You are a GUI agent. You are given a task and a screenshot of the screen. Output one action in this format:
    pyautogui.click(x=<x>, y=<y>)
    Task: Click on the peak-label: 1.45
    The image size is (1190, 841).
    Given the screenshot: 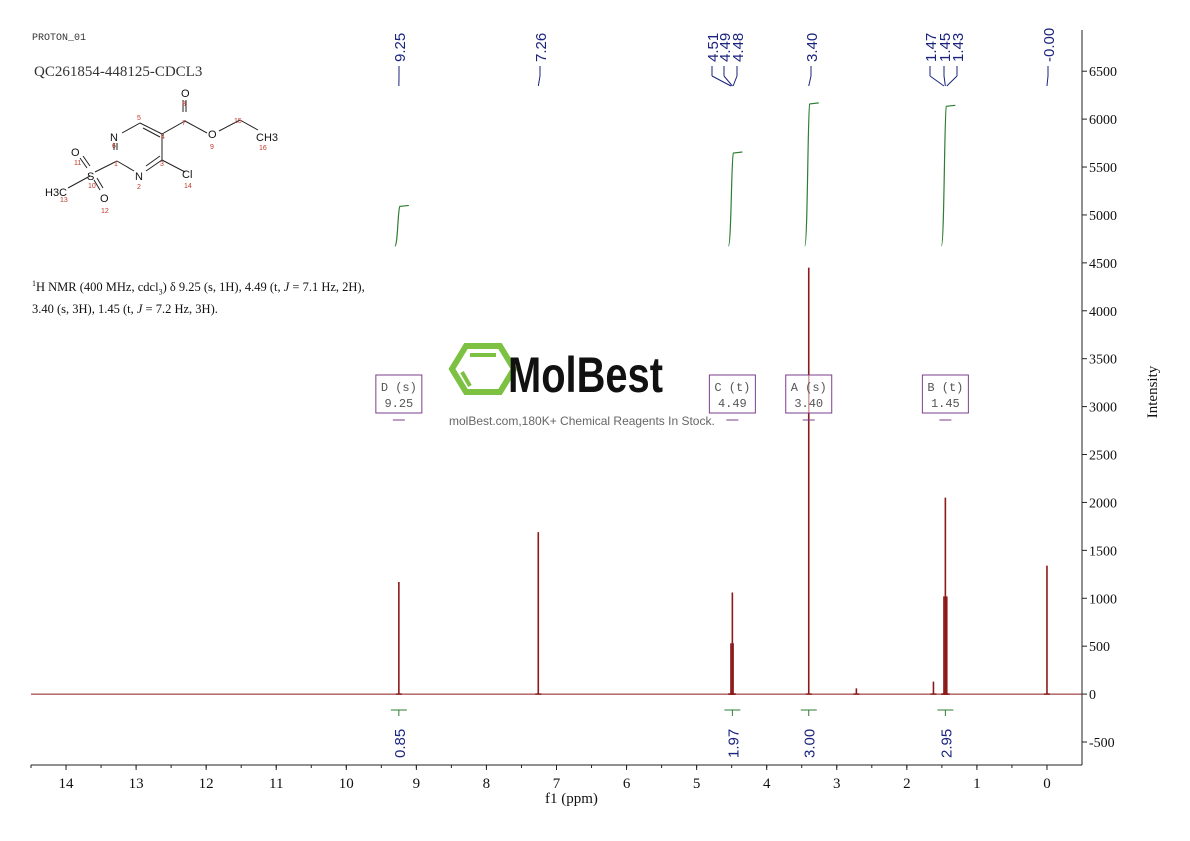 What is the action you would take?
    pyautogui.click(x=945, y=47)
    